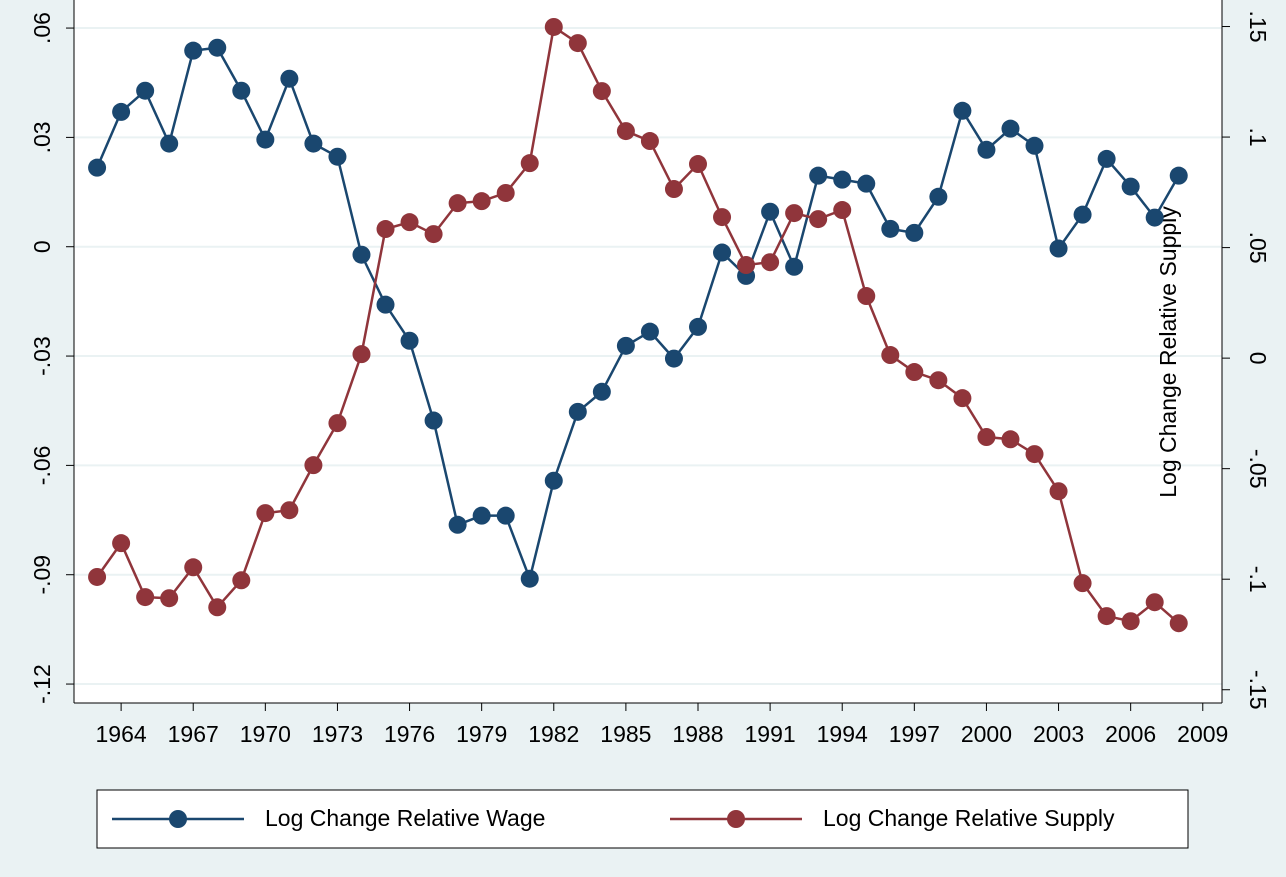 The width and height of the screenshot is (1286, 877). I want to click on y2-tick-label: .05, so click(1258, 248).